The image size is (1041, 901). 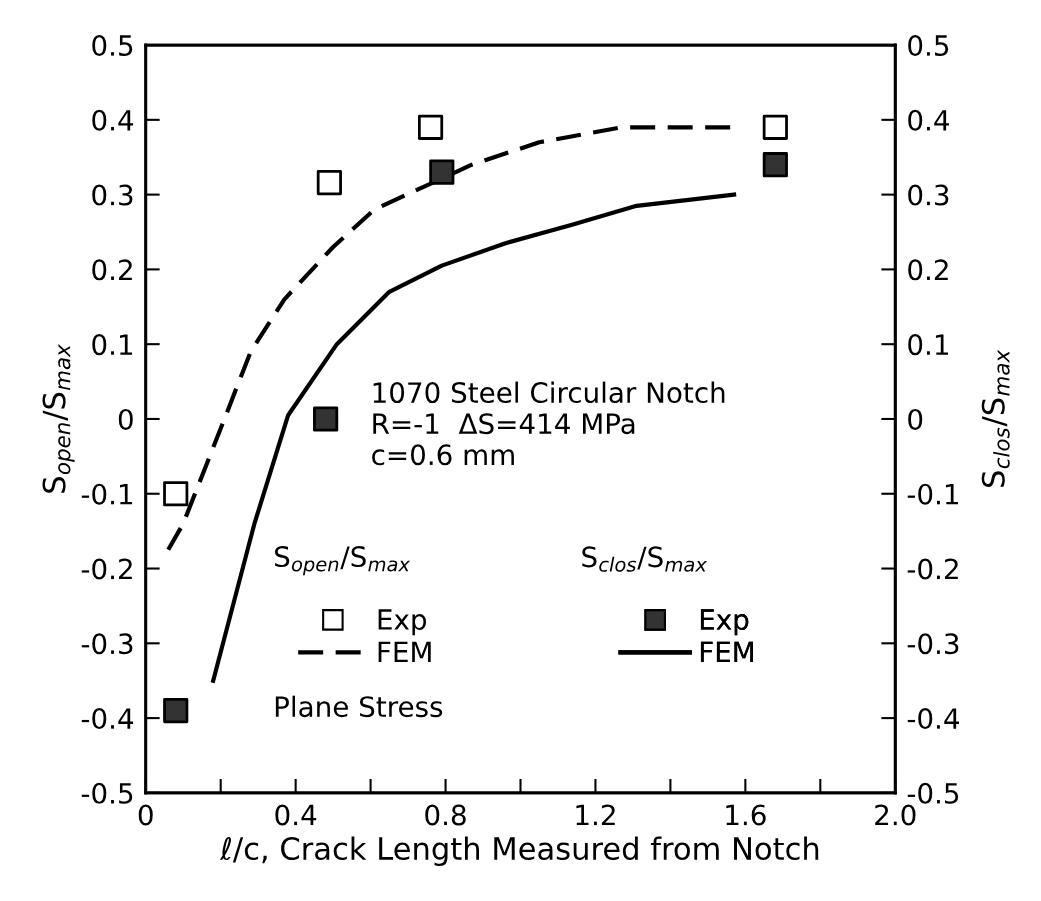 What do you see at coordinates (933, 494) in the screenshot?
I see `y2-tick-label: -0.1` at bounding box center [933, 494].